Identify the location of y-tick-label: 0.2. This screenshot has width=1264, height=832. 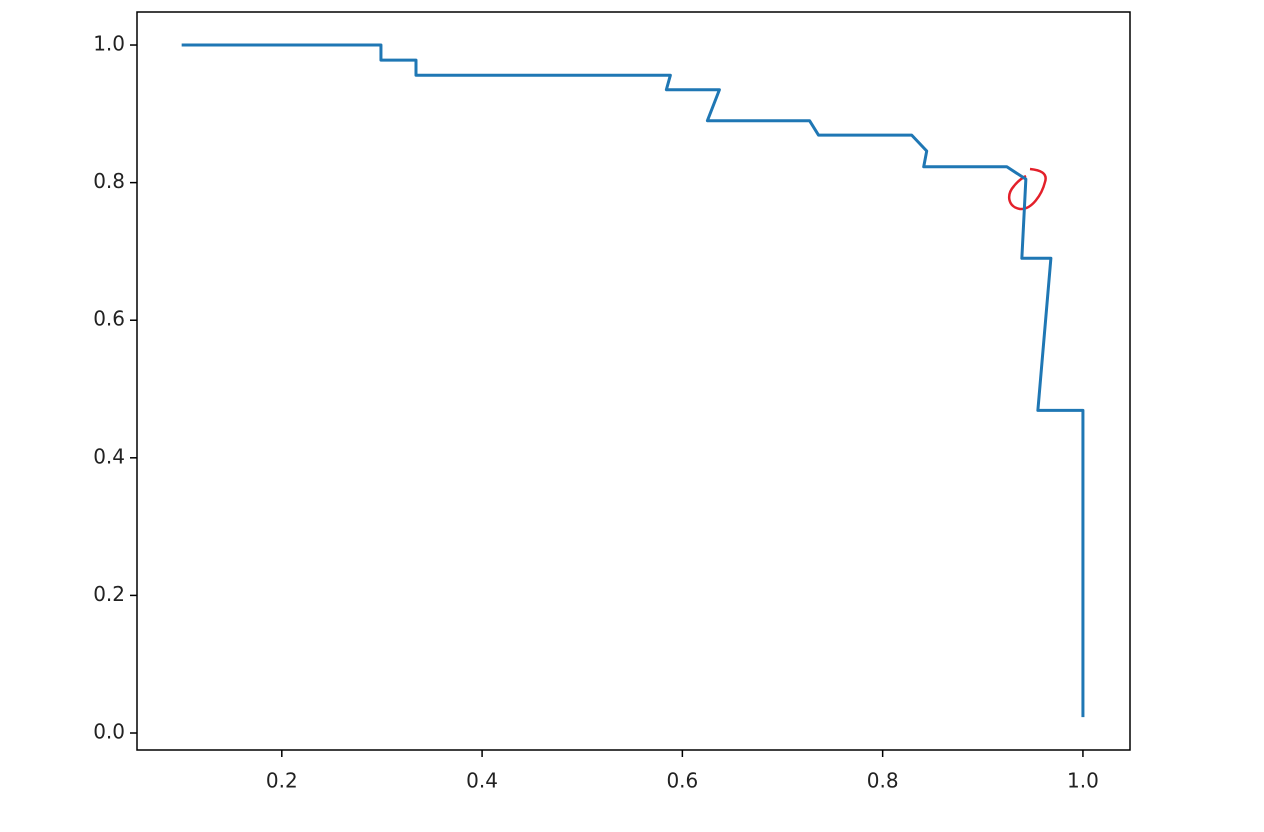
(109, 594).